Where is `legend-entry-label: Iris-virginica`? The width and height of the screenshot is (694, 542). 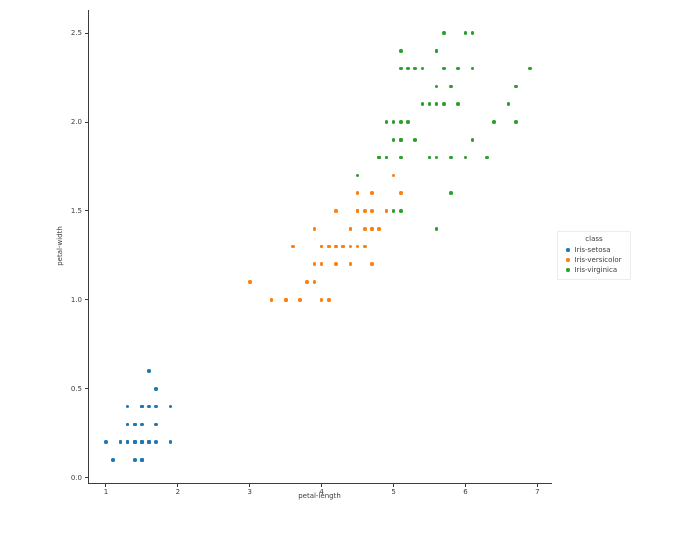 legend-entry-label: Iris-virginica is located at coordinates (596, 270).